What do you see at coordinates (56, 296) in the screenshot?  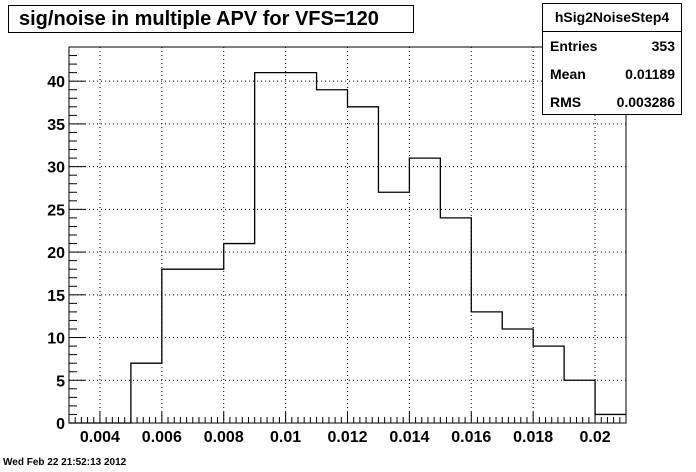 I see `y-tick-label: 15` at bounding box center [56, 296].